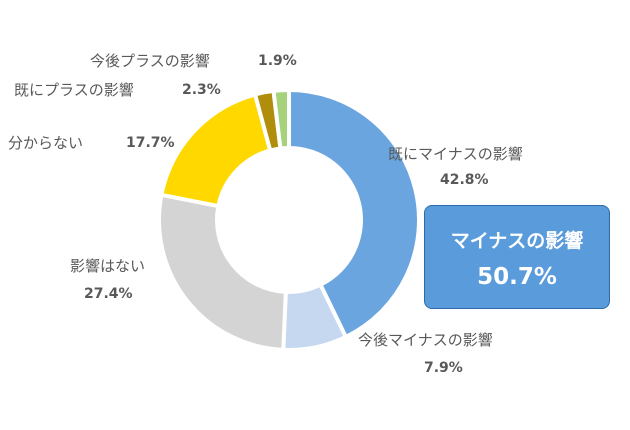 This screenshot has width=630, height=430. I want to click on label-existing-negative: 既にマイナスの影響, so click(455, 154).